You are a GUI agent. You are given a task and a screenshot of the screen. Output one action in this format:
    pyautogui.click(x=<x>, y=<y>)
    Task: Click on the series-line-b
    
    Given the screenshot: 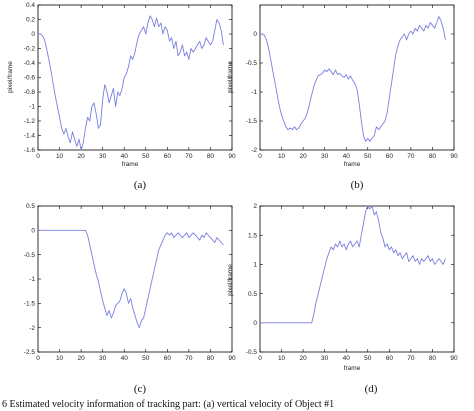 What is the action you would take?
    pyautogui.click(x=353, y=79)
    